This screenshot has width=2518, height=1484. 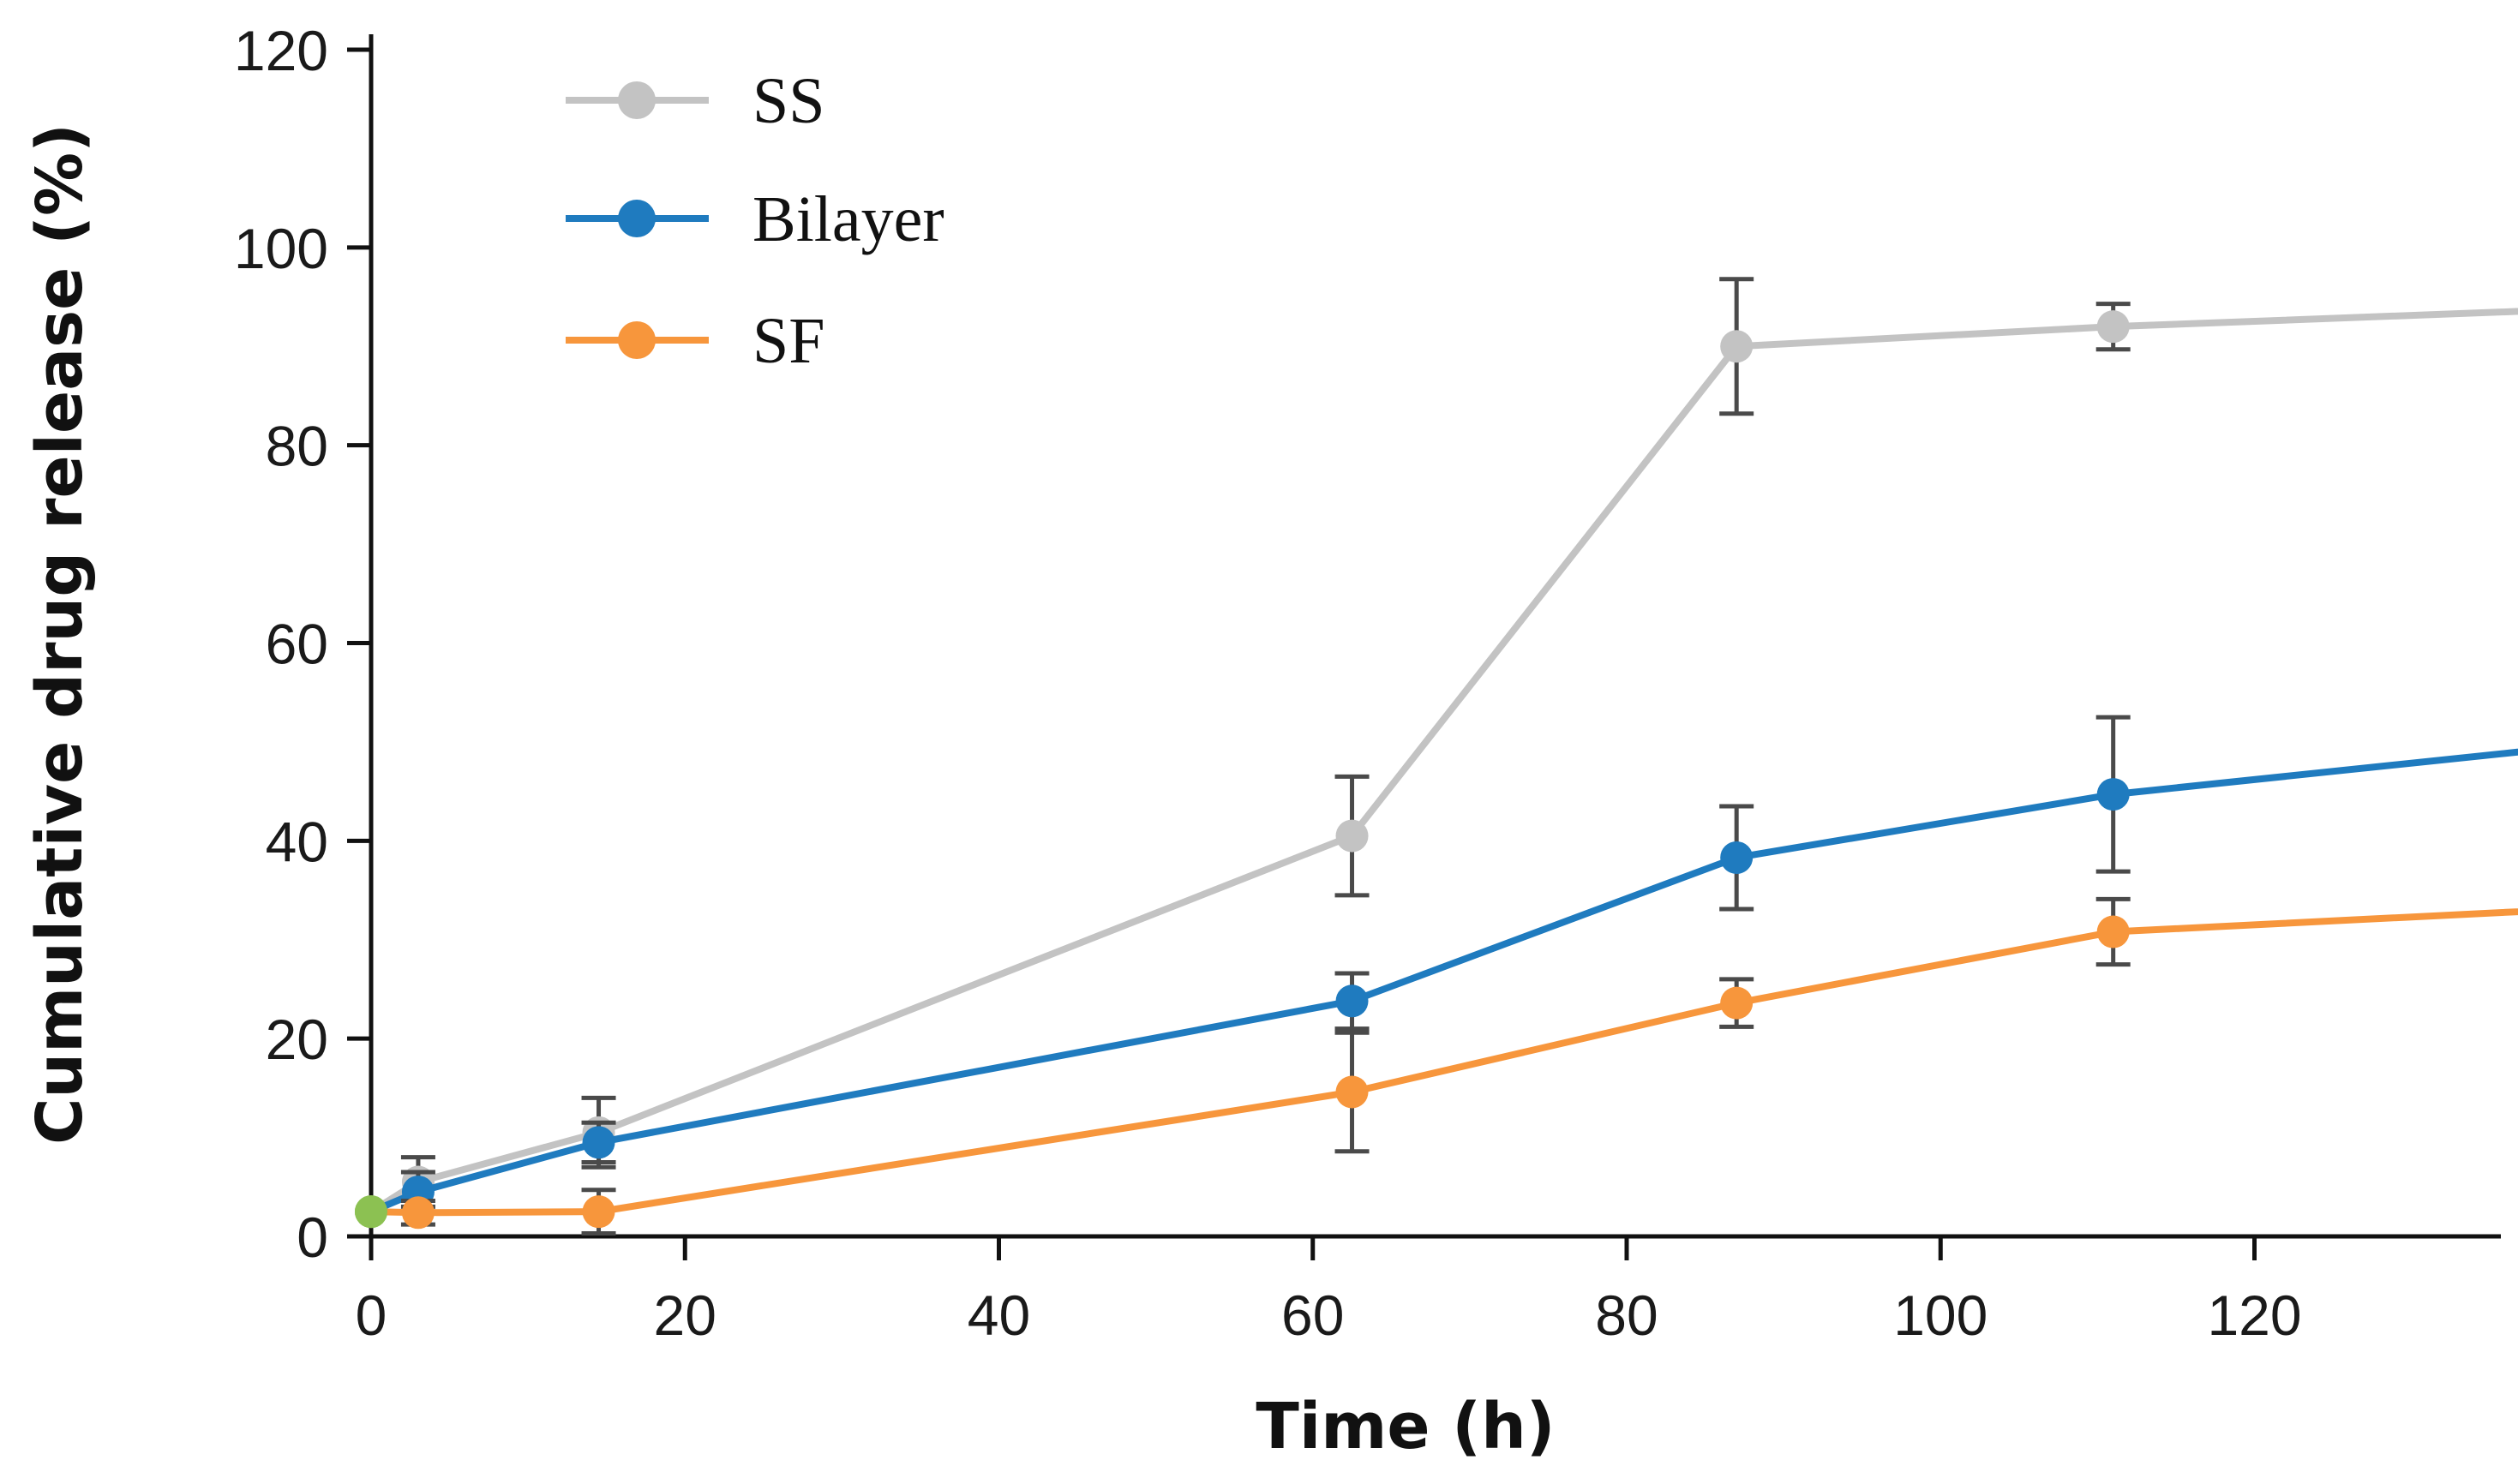 I want to click on legend-item-sf: SF, so click(x=695, y=341).